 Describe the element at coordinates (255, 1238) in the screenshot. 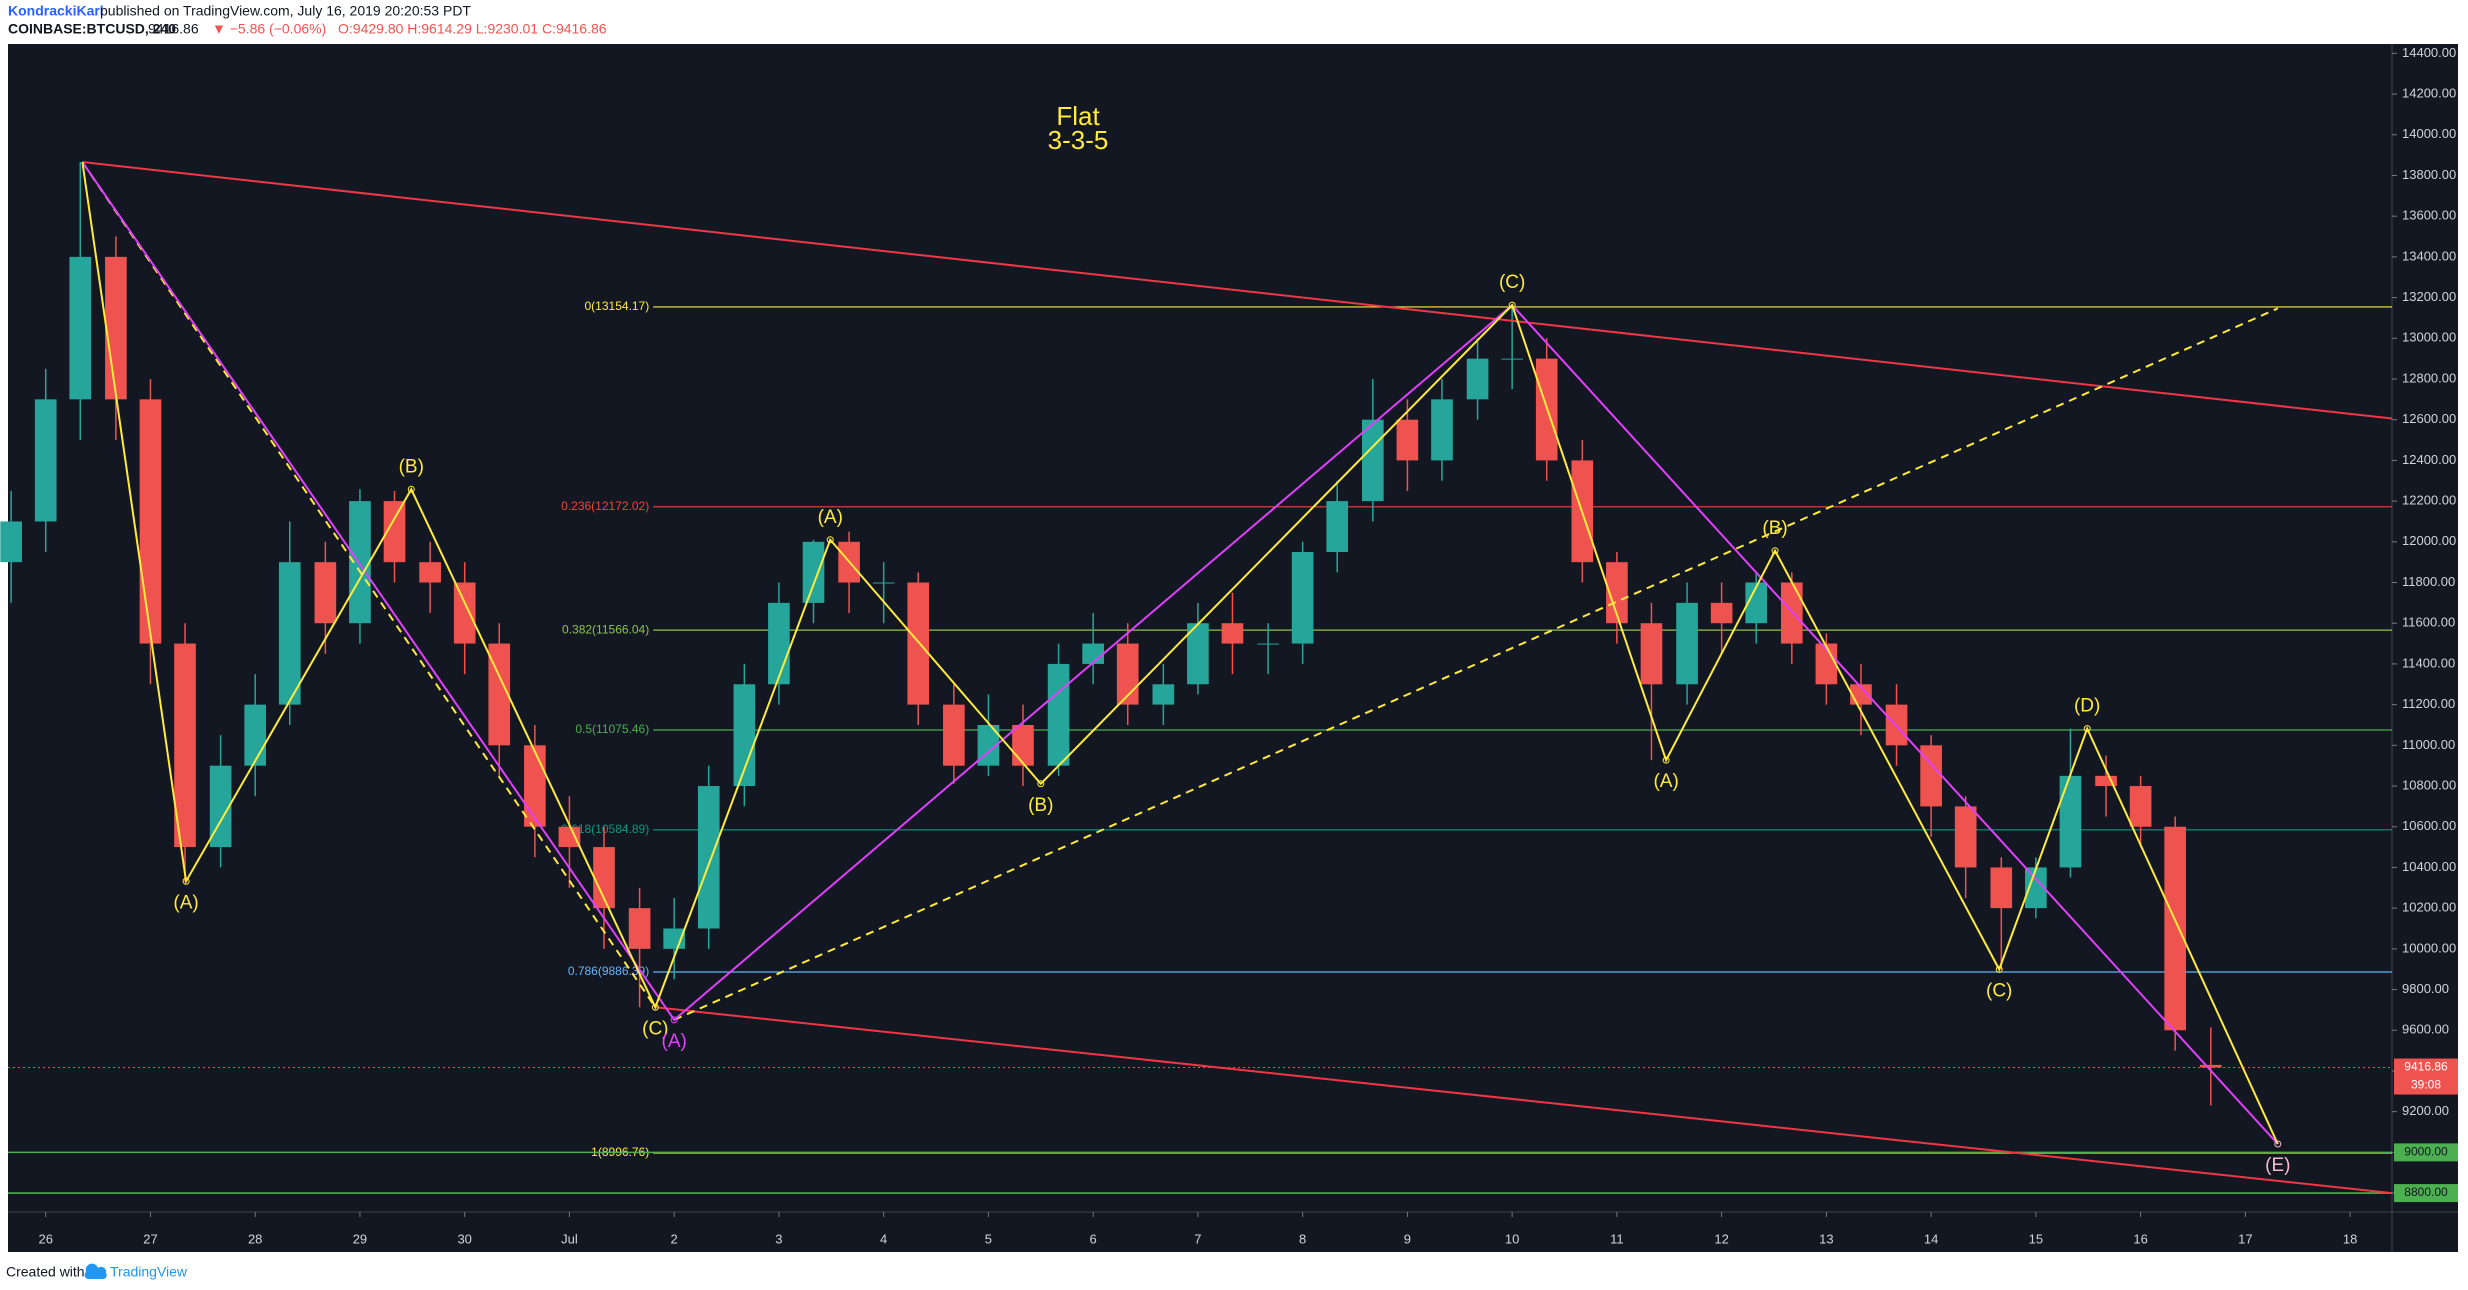

I see `x-tick-label: 28` at that location.